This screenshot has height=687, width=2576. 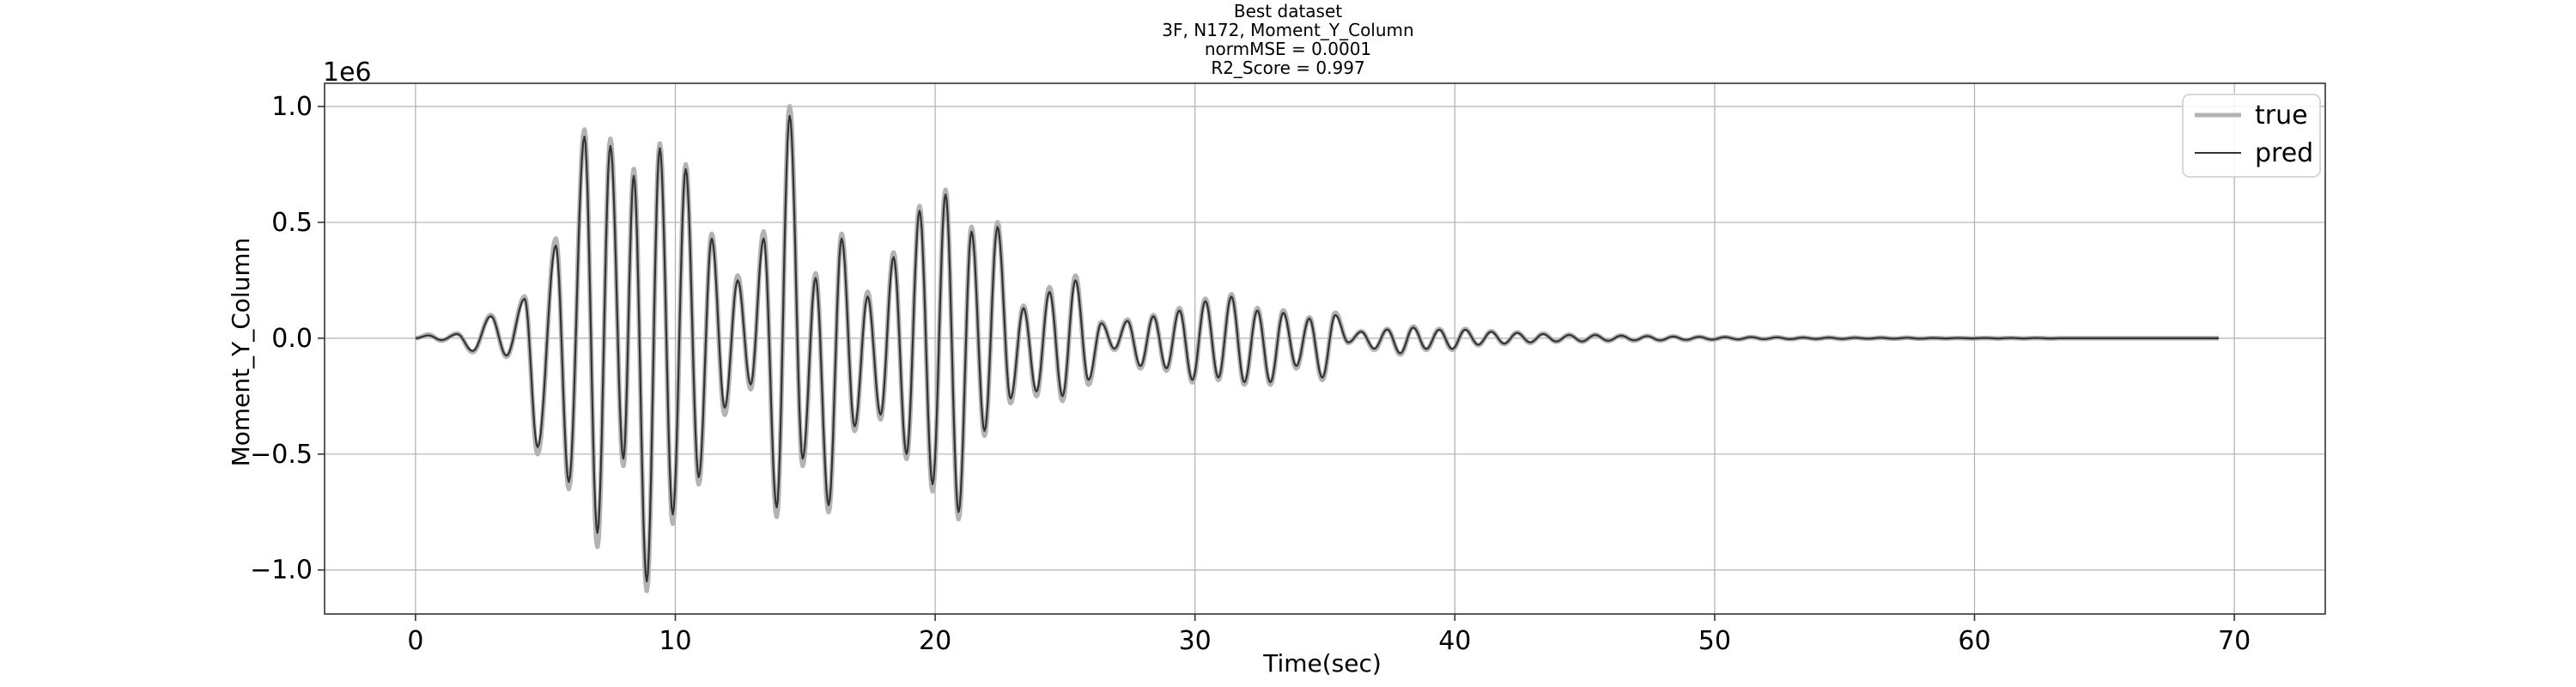 I want to click on y-tick-label: −1.0, so click(x=281, y=571).